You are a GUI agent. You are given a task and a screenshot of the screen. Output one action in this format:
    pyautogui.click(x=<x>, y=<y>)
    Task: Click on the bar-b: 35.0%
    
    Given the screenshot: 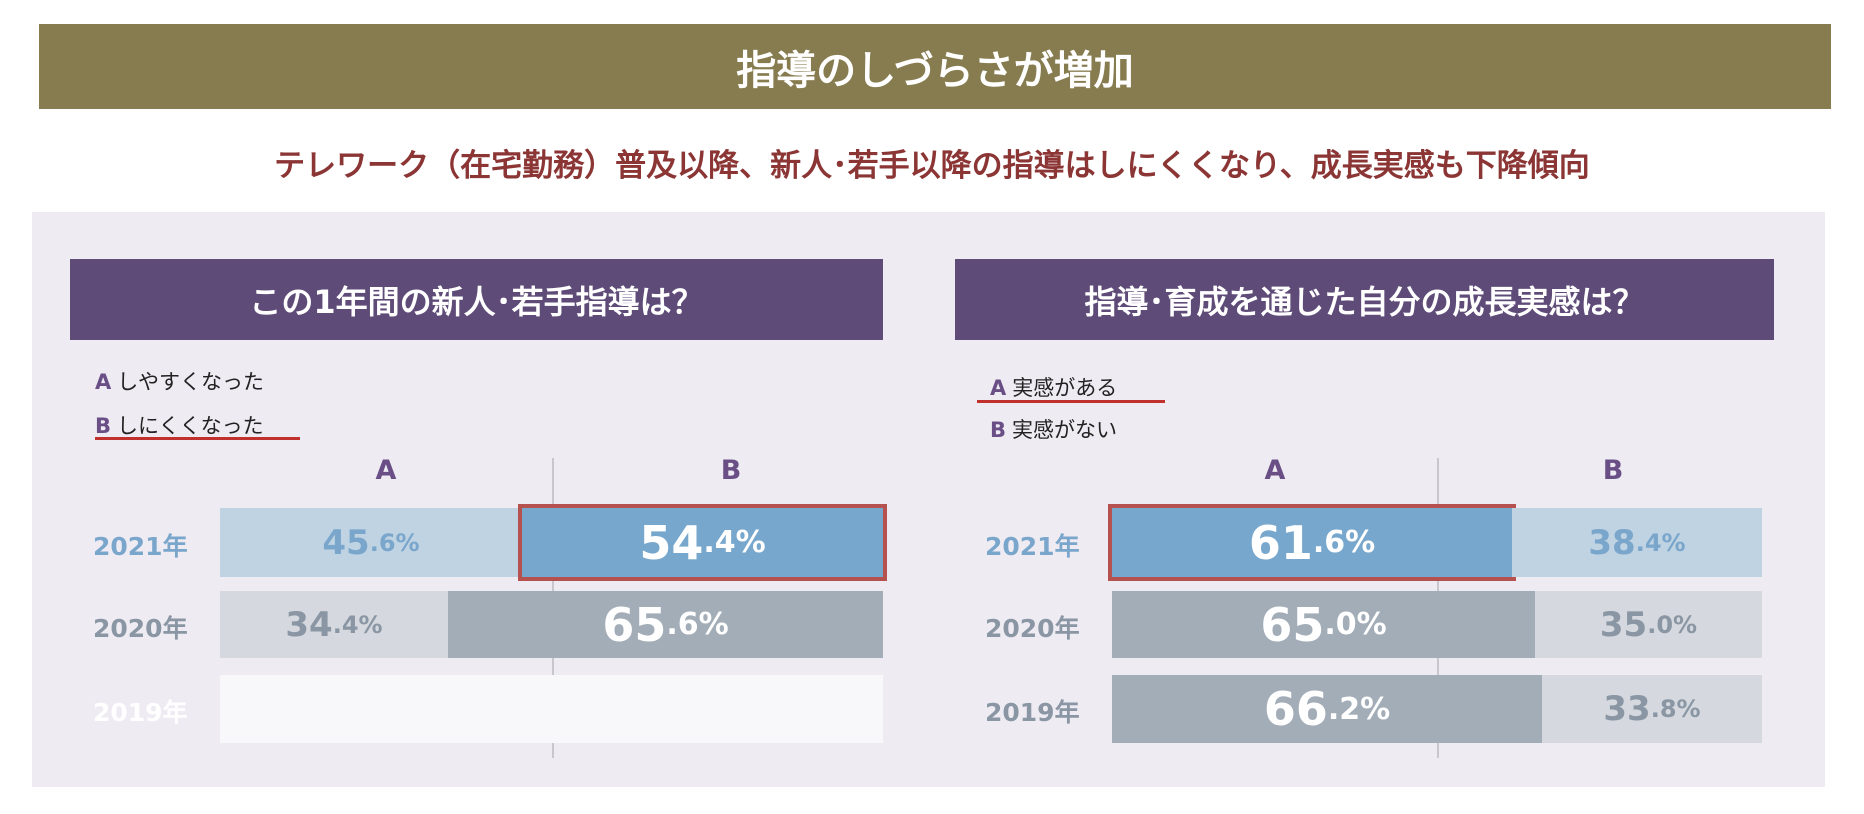 What is the action you would take?
    pyautogui.click(x=1648, y=624)
    